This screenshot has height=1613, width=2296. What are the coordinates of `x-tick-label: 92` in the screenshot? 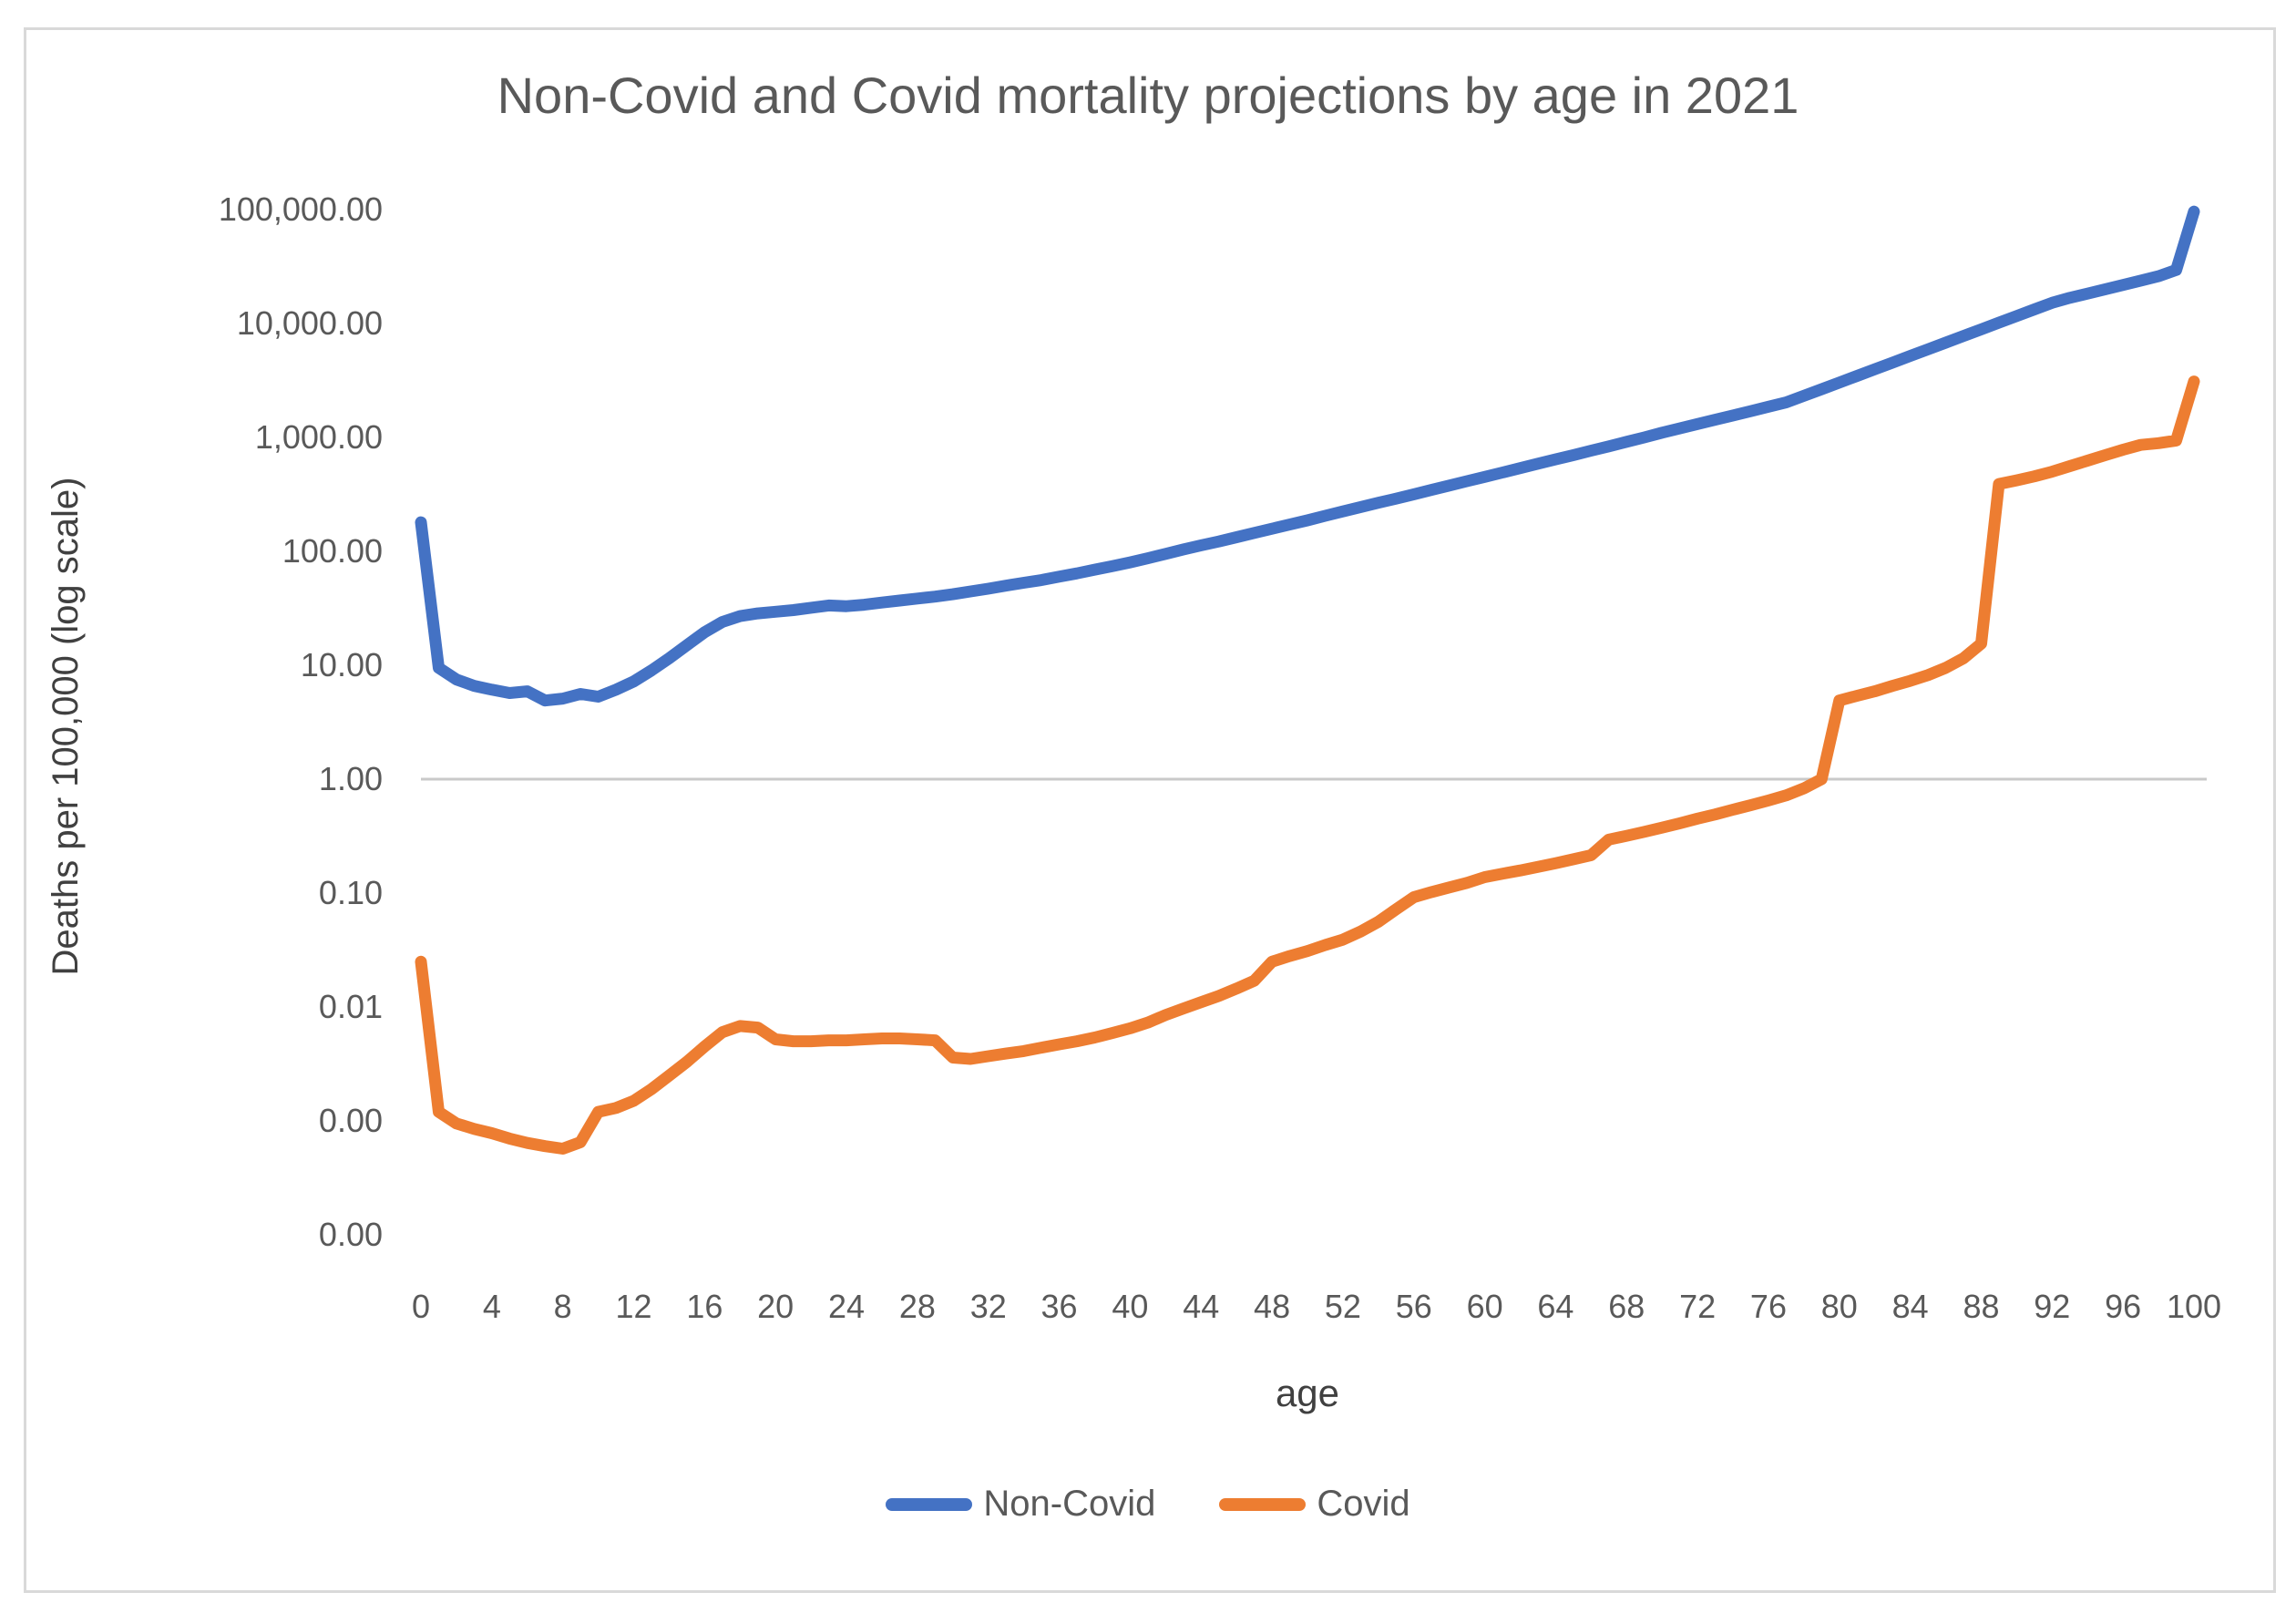 It's located at (2052, 1306).